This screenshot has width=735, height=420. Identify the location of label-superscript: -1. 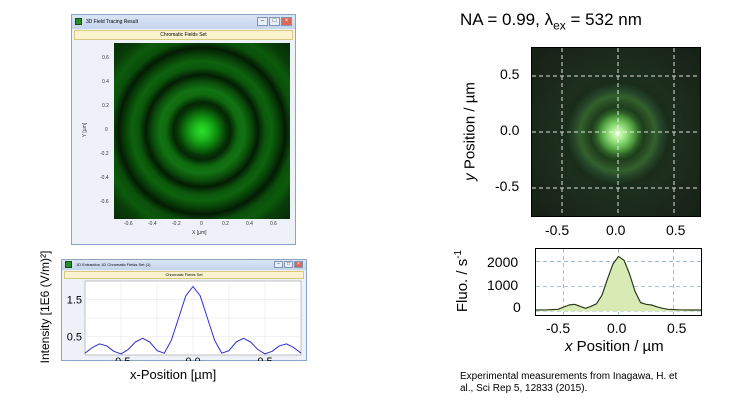
(458, 254).